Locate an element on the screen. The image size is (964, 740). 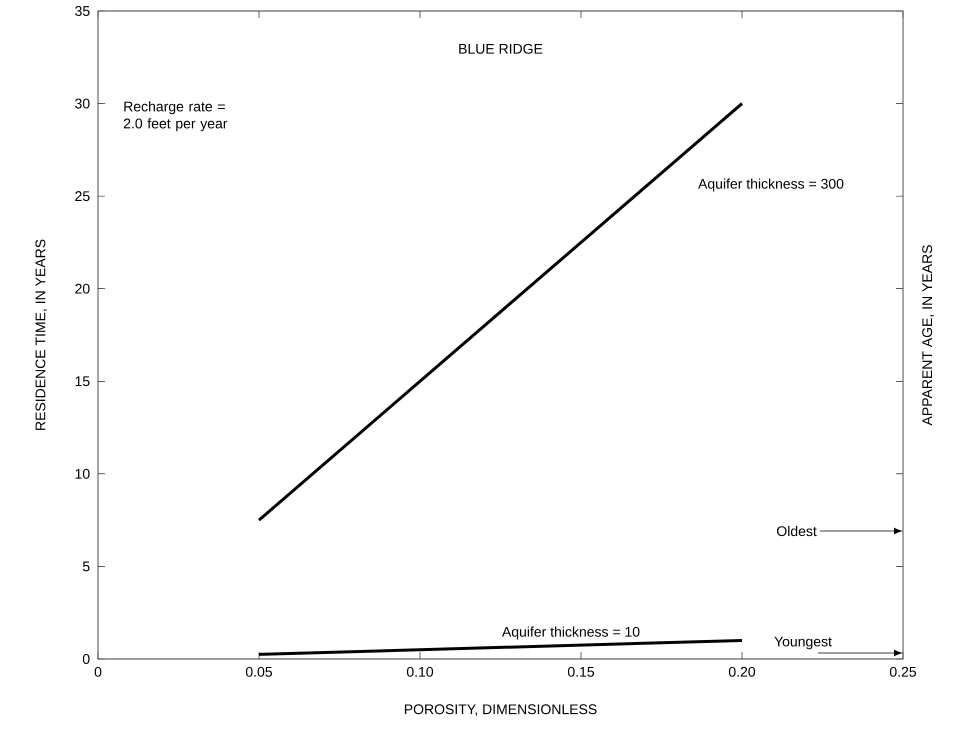
x-axis-title: POROSITY, DIMENSIONLESS is located at coordinates (500, 710).